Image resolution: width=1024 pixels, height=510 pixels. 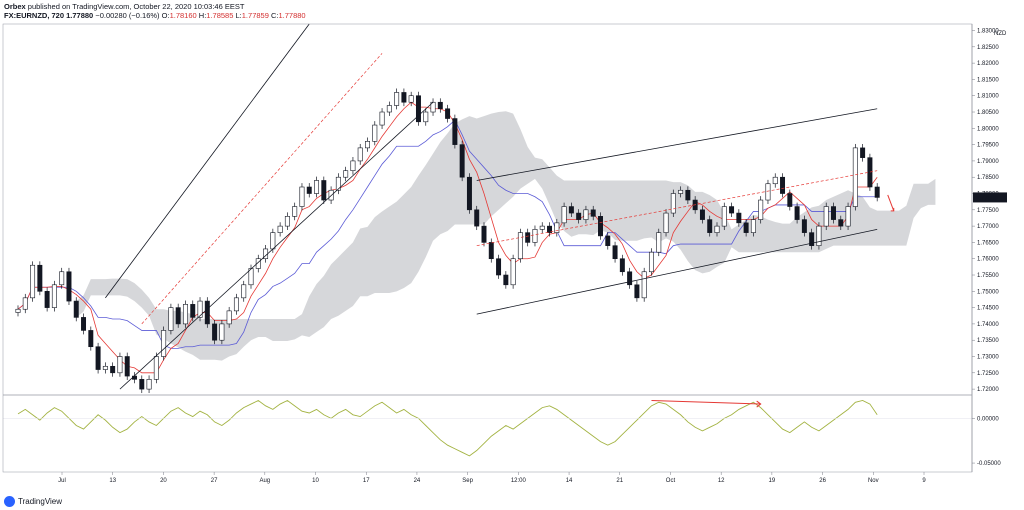 I want to click on high-value: 1.78585, so click(x=220, y=15).